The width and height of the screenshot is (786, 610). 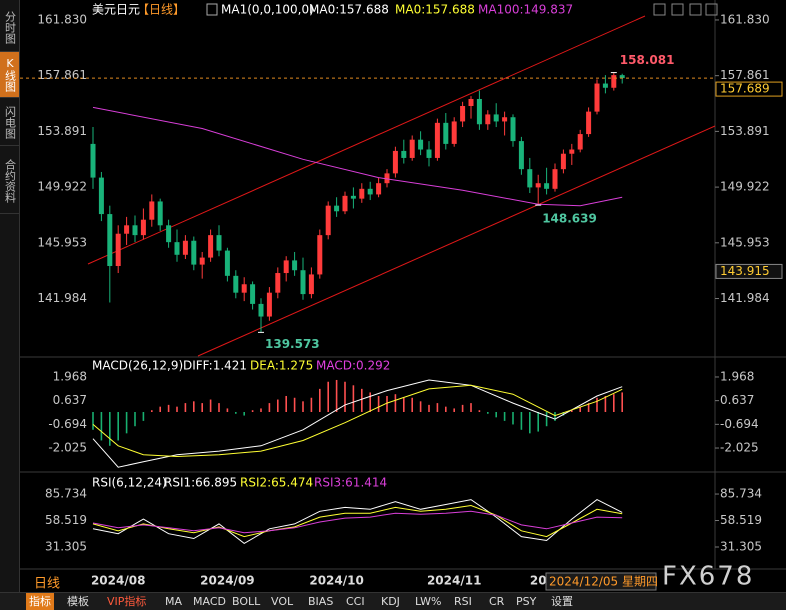 What do you see at coordinates (282, 601) in the screenshot?
I see `toolbar-button: VOL` at bounding box center [282, 601].